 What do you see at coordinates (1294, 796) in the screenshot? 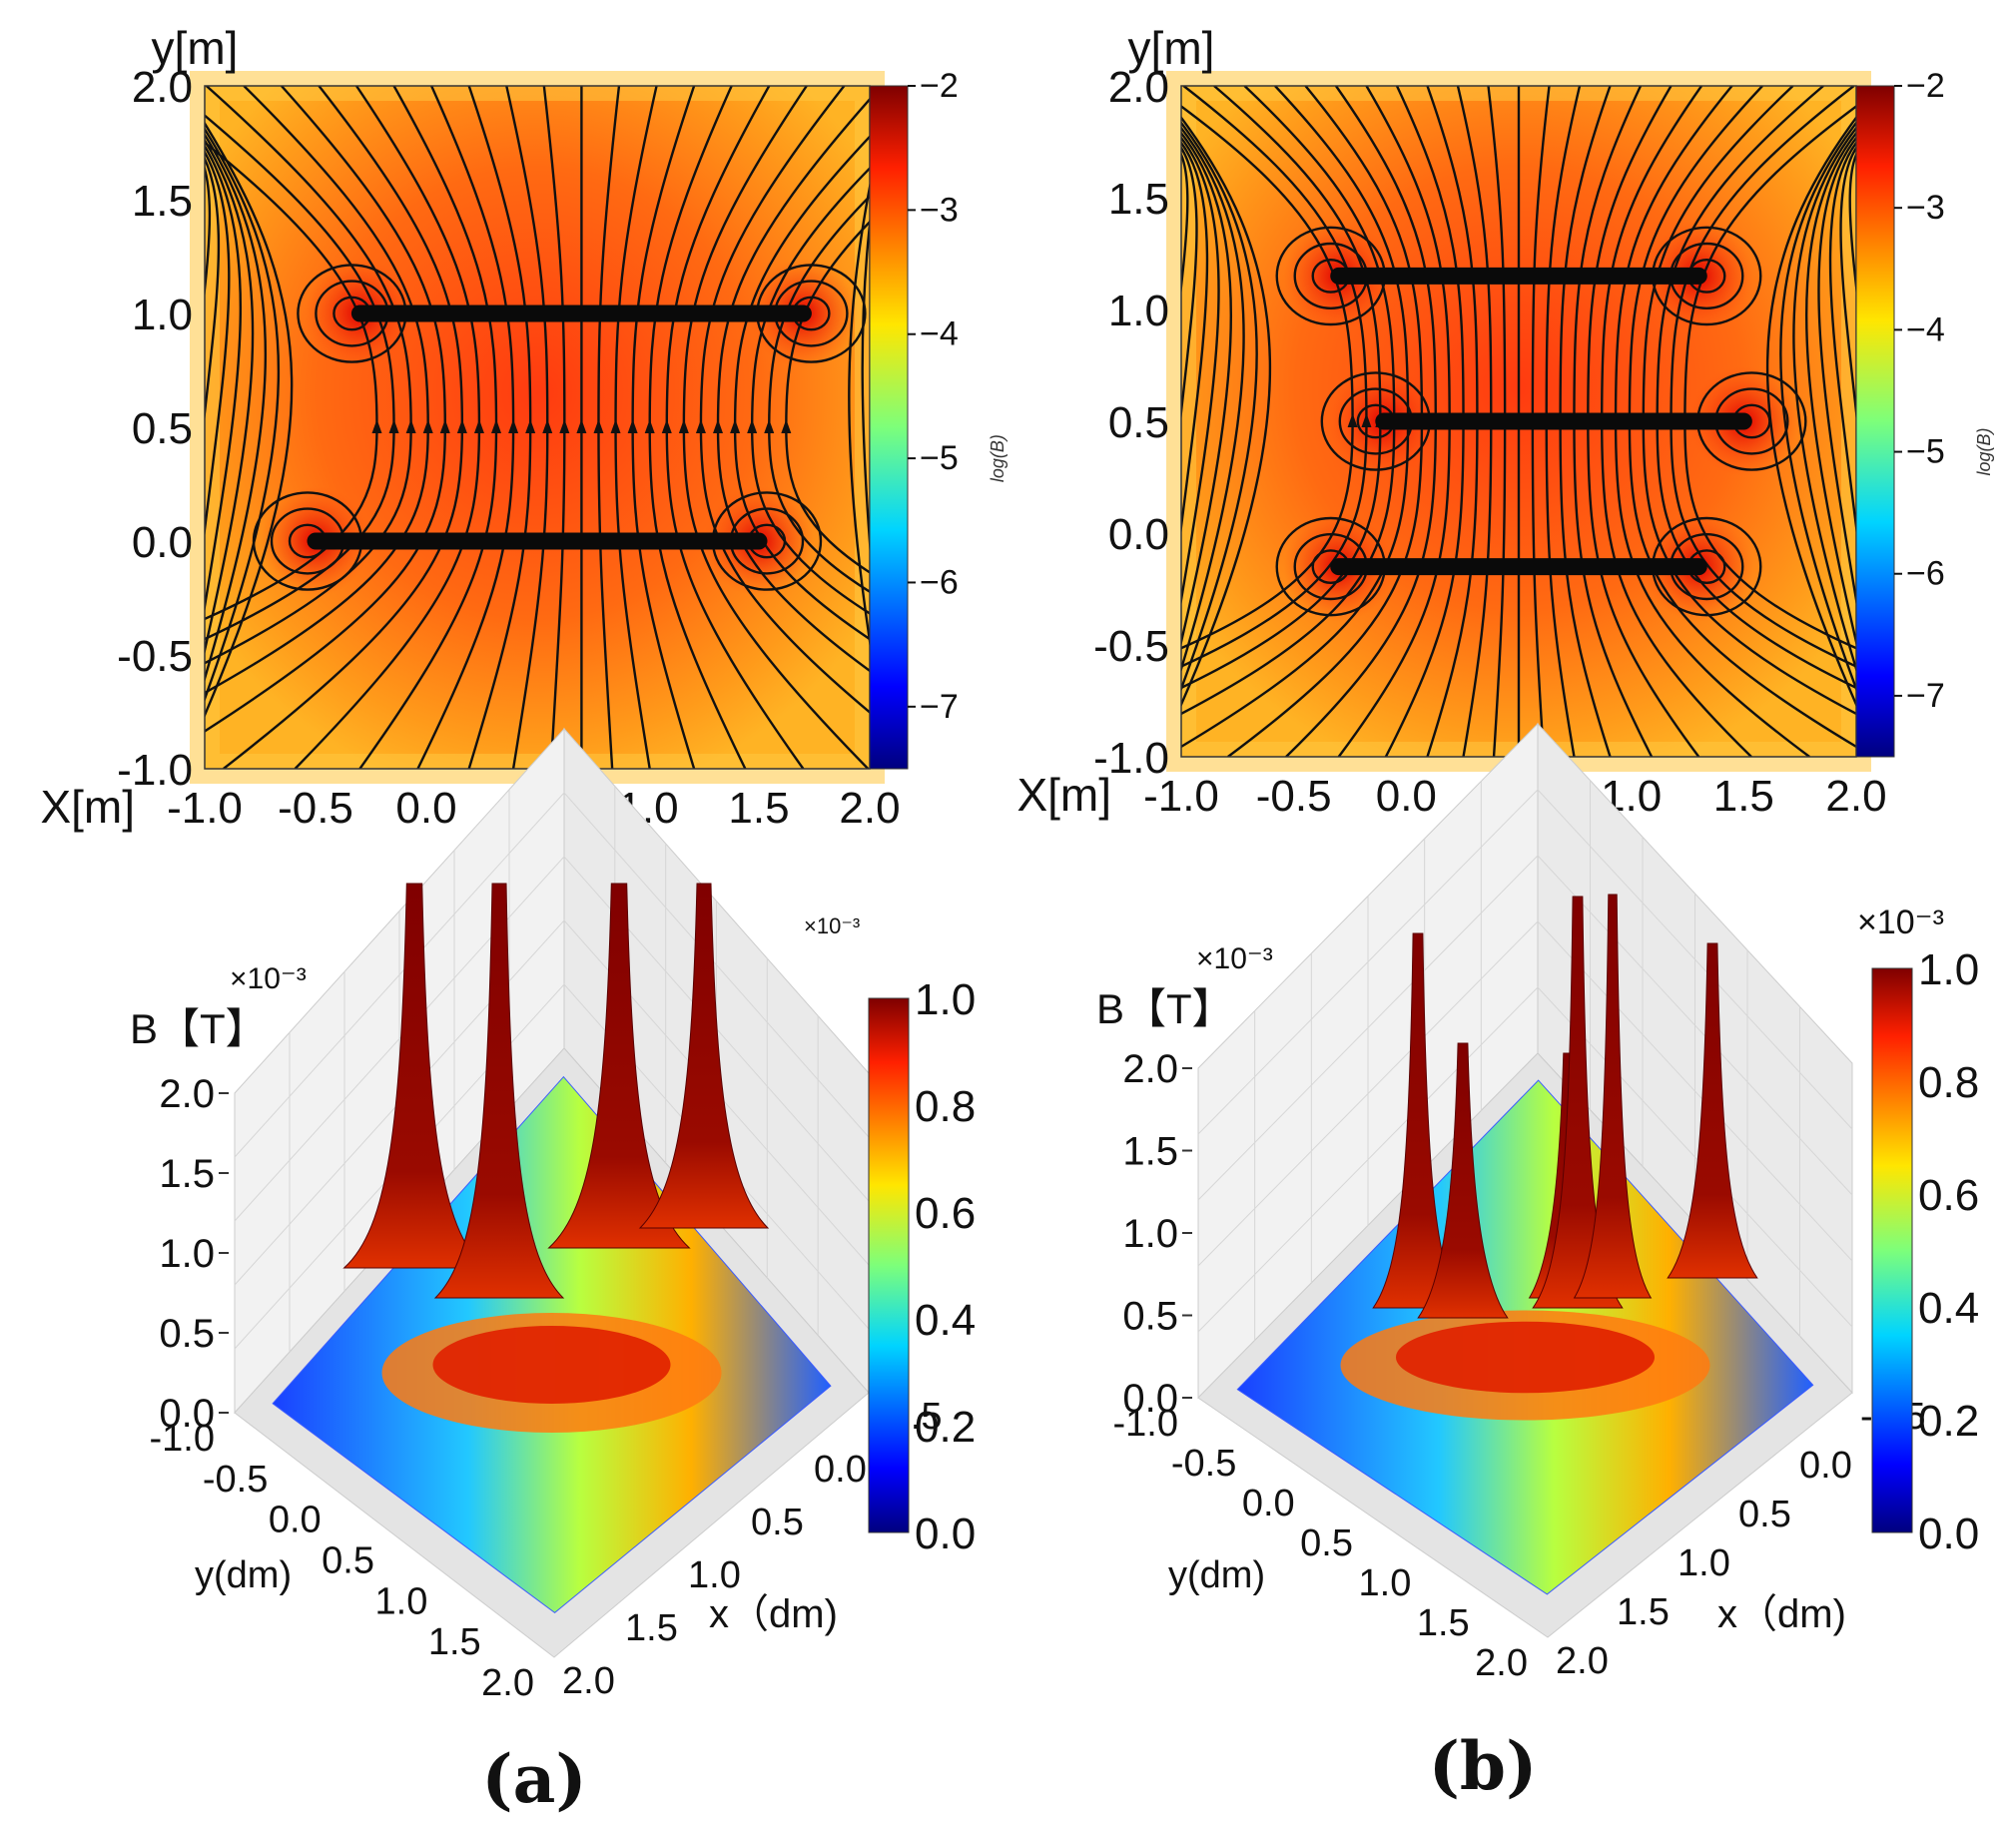
I see `panel-b-top-x-tick-label: -0.5` at bounding box center [1294, 796].